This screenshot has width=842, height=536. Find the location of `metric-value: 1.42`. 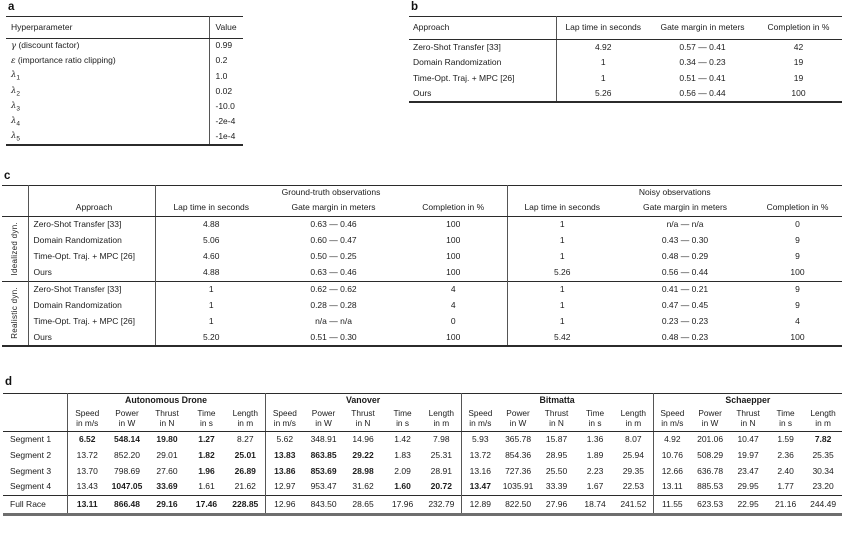

metric-value: 1.42 is located at coordinates (402, 438).